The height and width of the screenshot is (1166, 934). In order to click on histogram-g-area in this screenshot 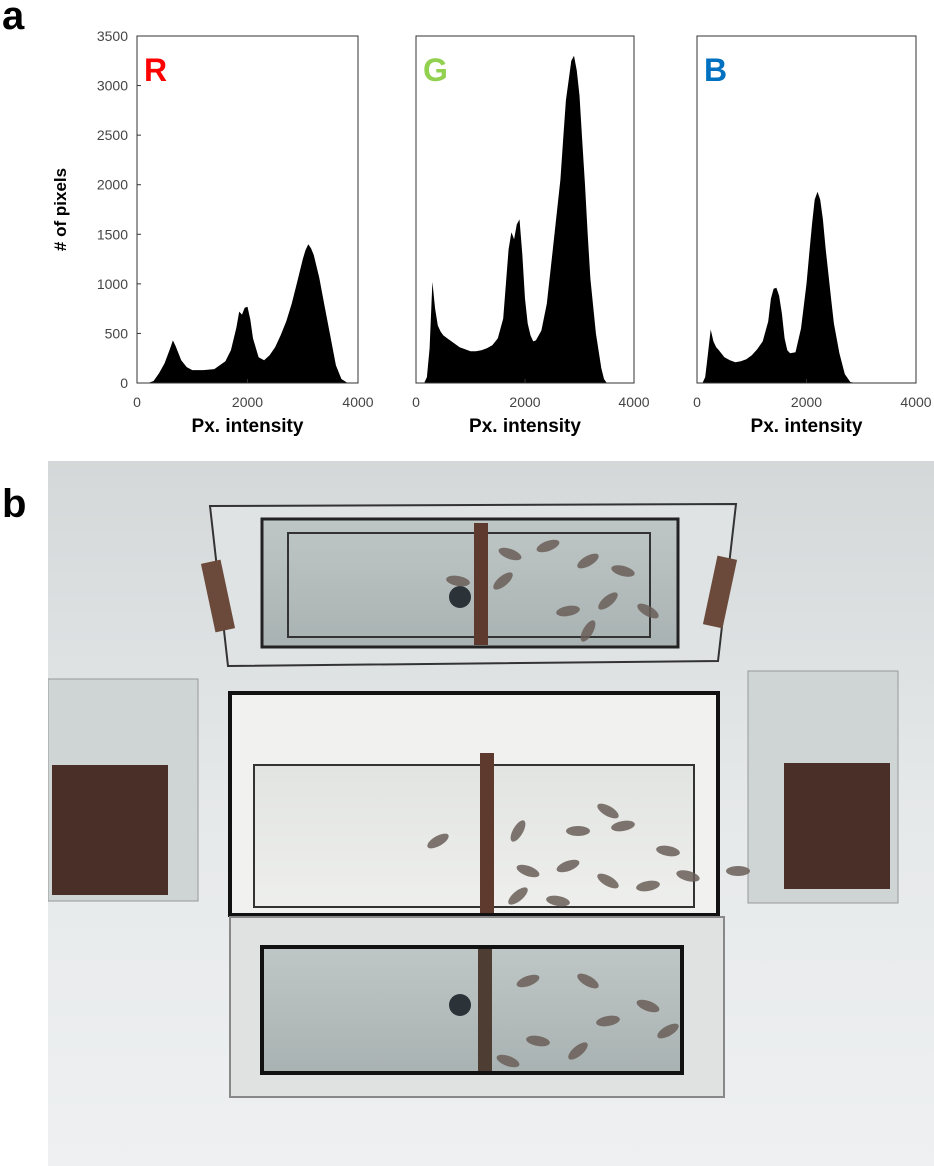, I will do `click(525, 219)`.